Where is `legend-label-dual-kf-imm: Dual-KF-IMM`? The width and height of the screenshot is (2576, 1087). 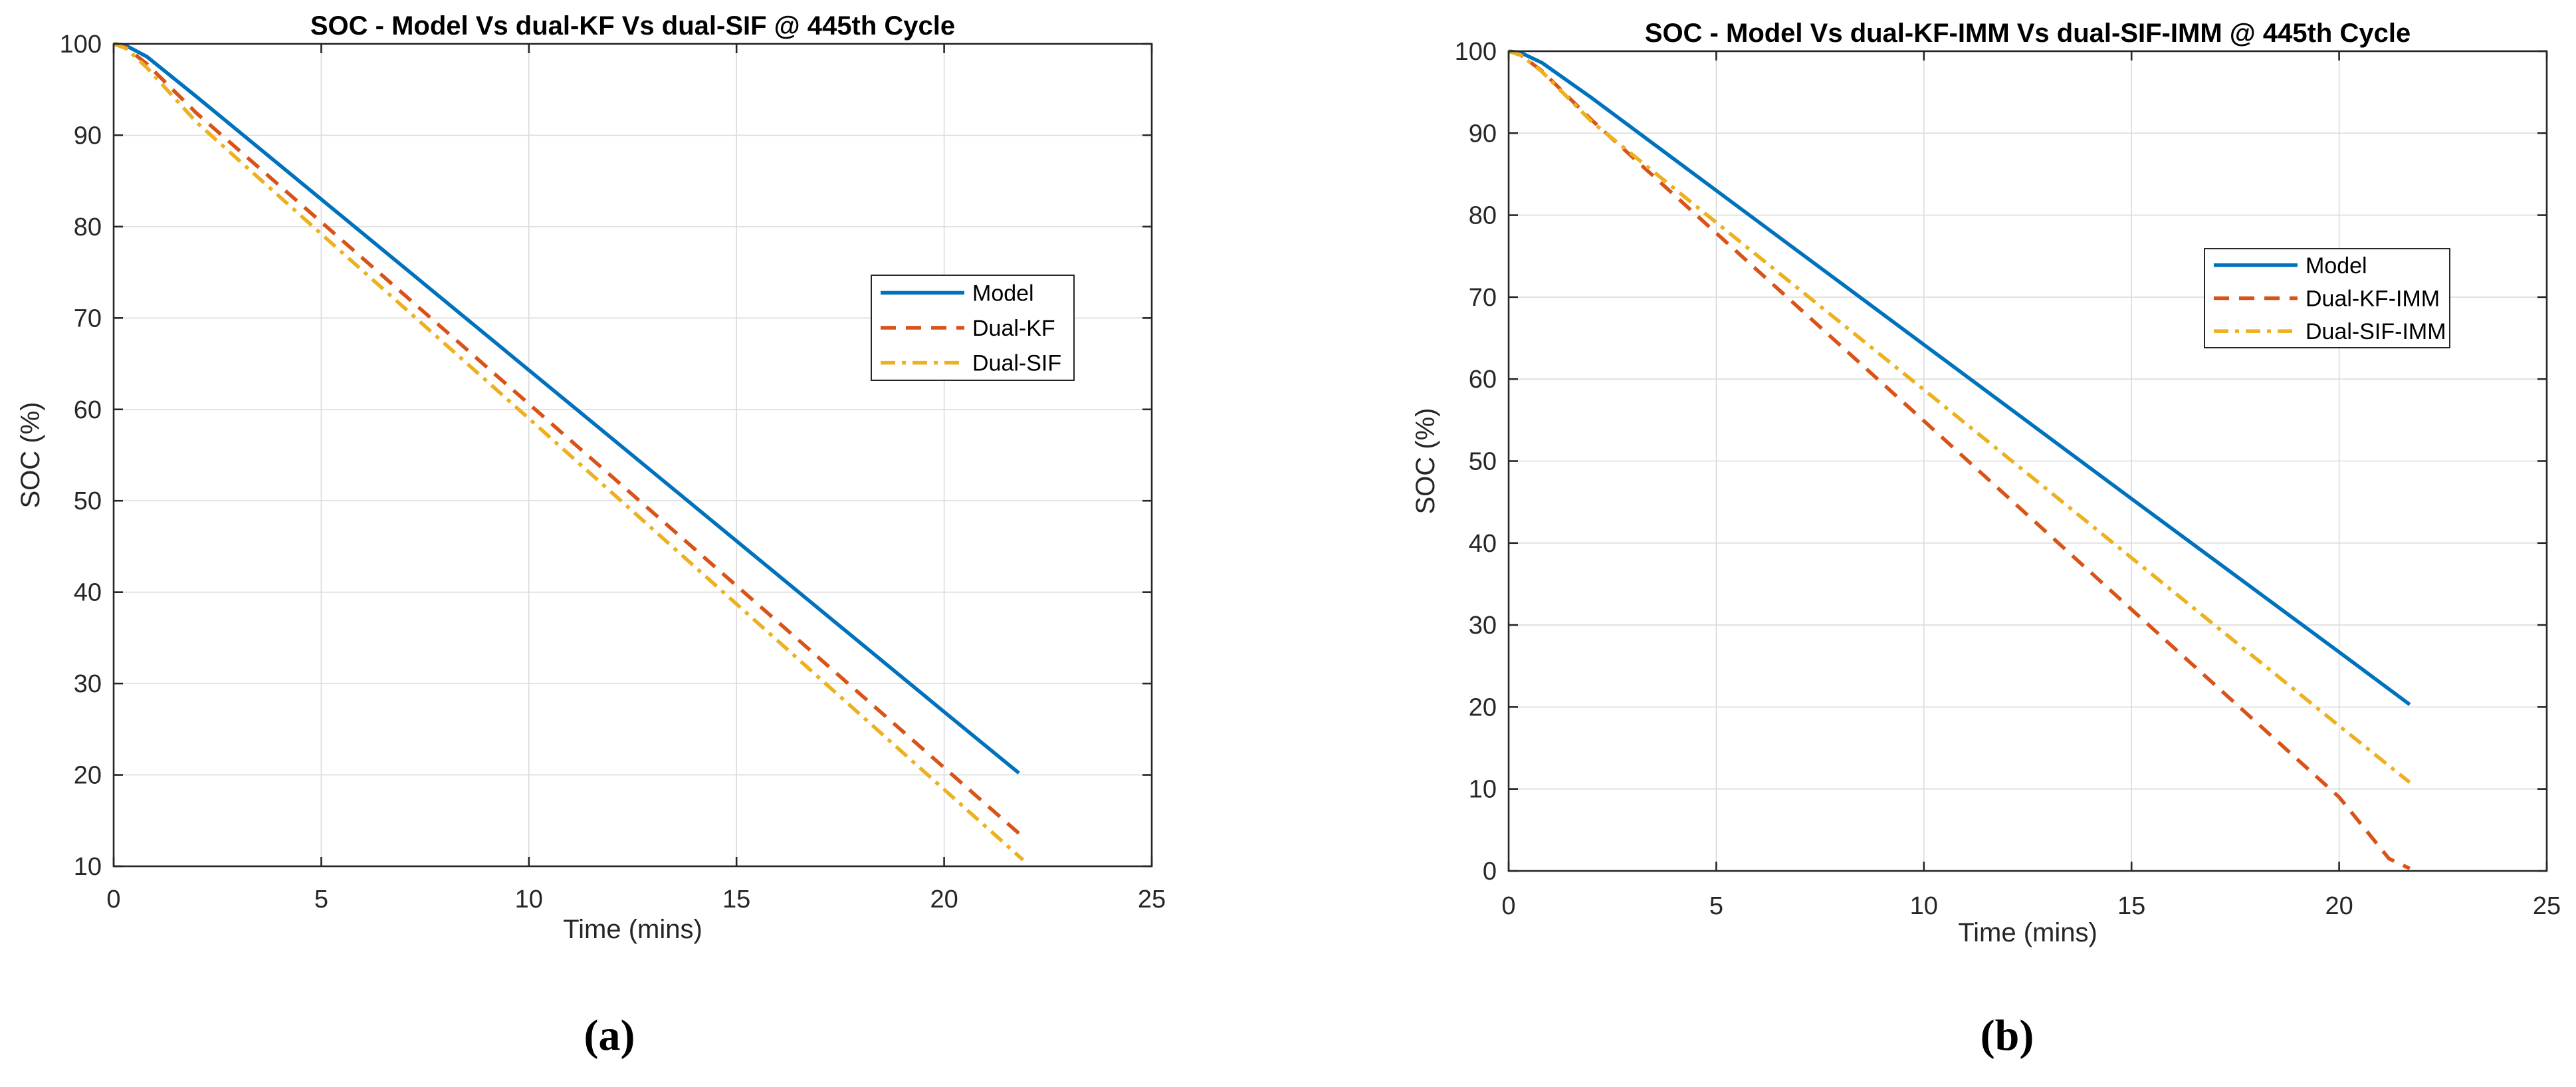
legend-label-dual-kf-imm: Dual-KF-IMM is located at coordinates (2373, 299).